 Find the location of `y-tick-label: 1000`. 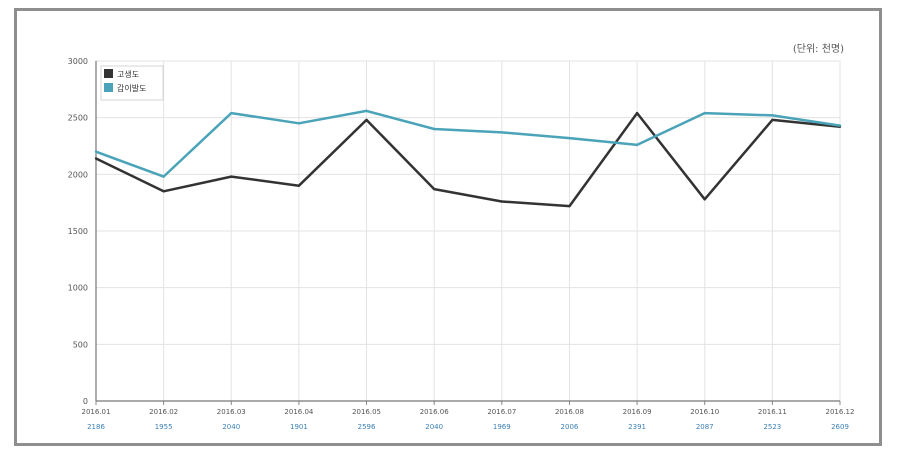

y-tick-label: 1000 is located at coordinates (78, 288).